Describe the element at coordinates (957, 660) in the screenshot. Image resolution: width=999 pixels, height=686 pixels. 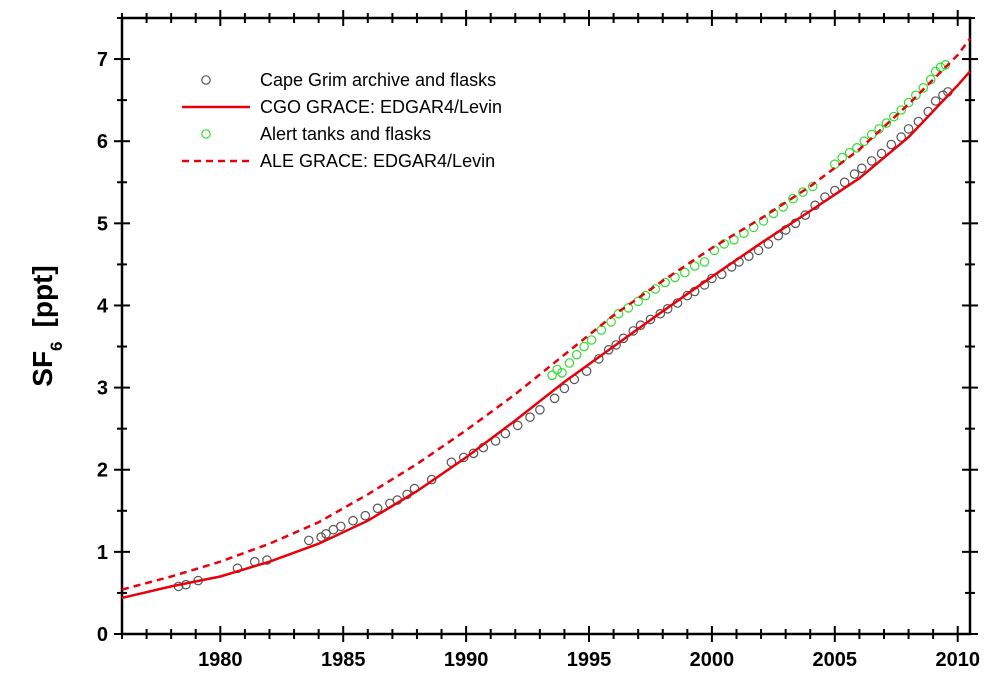
I see `x-tick-label: 2010` at that location.